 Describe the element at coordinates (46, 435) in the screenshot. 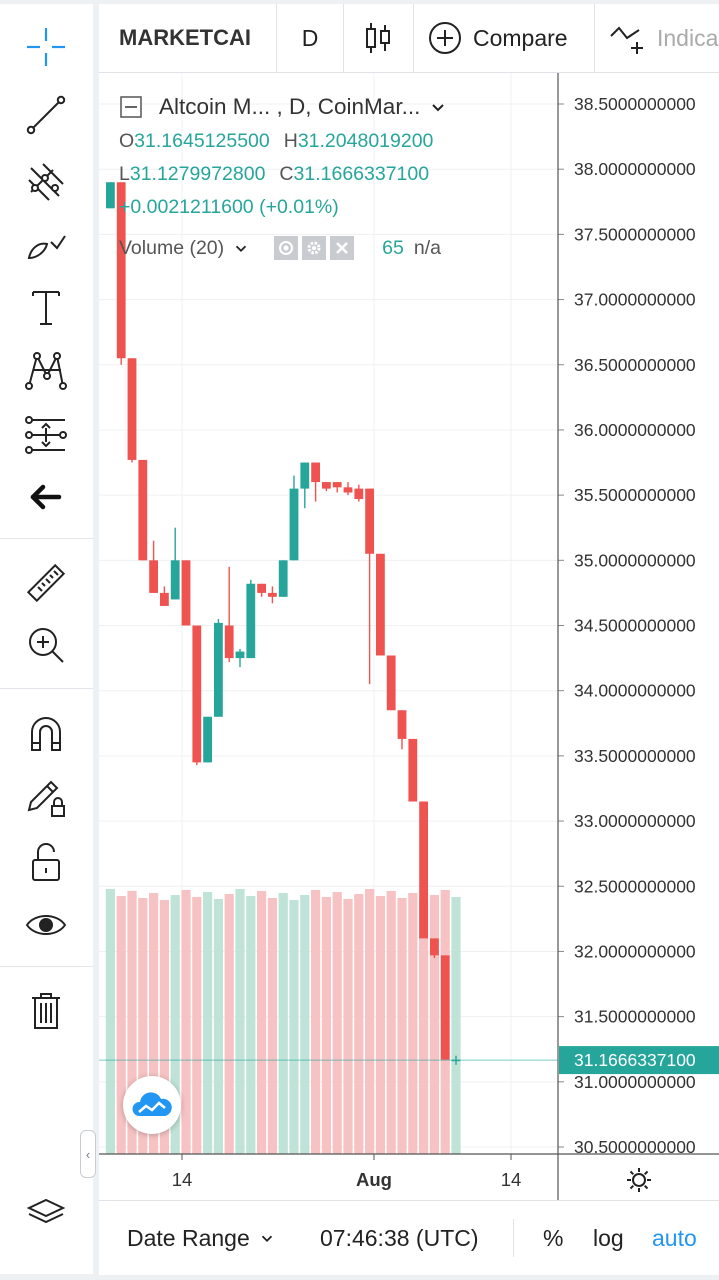

I see `prediction-icon` at that location.